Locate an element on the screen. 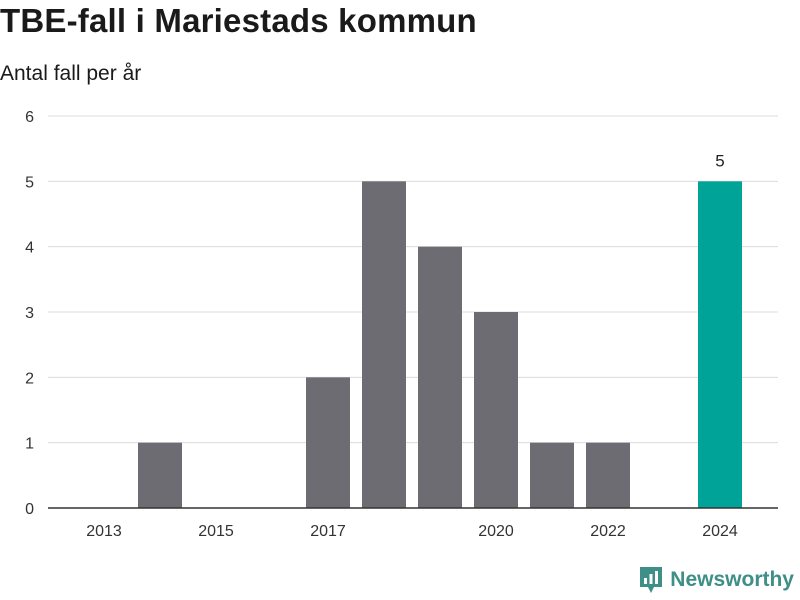 The height and width of the screenshot is (600, 800). y-tick-label: 4 is located at coordinates (29, 248).